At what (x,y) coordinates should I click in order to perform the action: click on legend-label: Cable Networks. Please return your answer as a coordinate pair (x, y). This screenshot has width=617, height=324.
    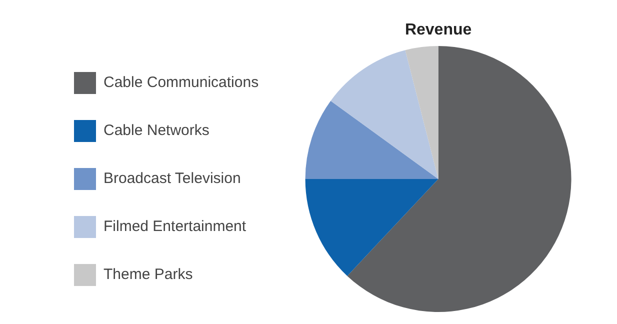
    Looking at the image, I should click on (157, 131).